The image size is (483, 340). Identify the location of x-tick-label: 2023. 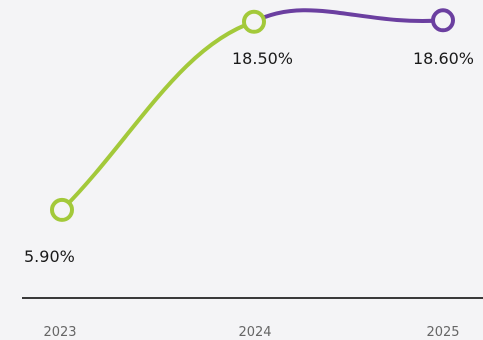
(59, 332).